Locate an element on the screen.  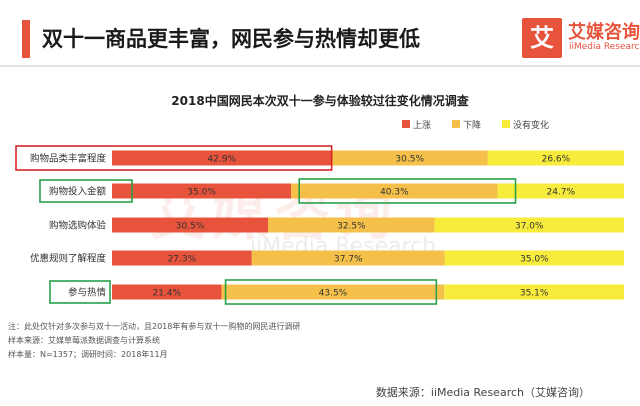
data-label: 37.7% is located at coordinates (348, 260).